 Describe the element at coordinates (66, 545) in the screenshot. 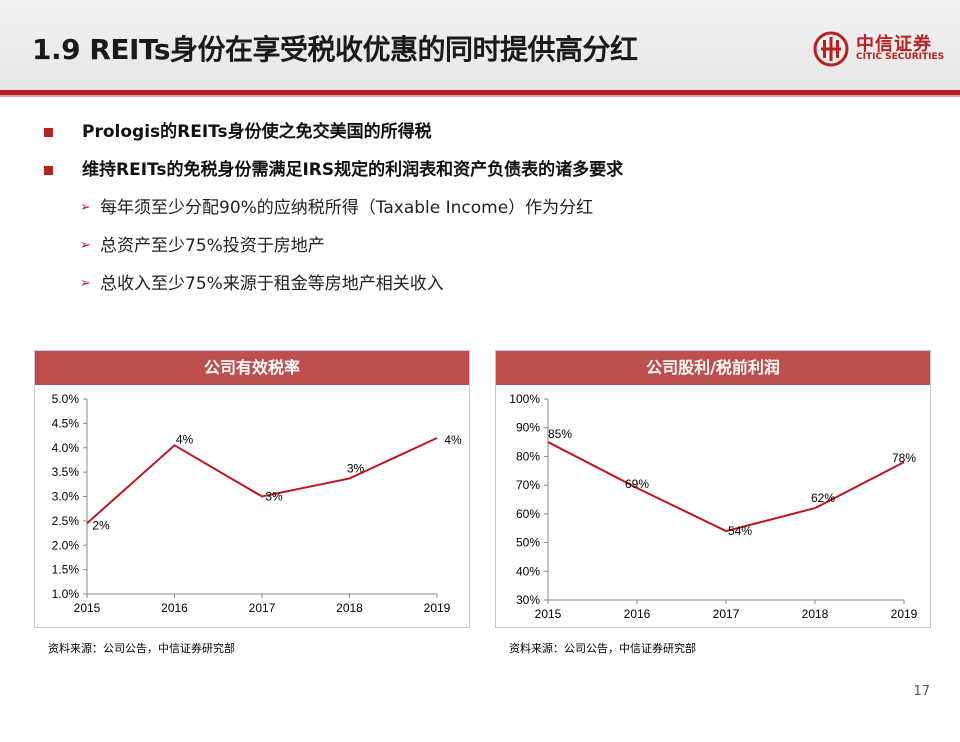

I see `y-tick-label: 2.0%` at that location.